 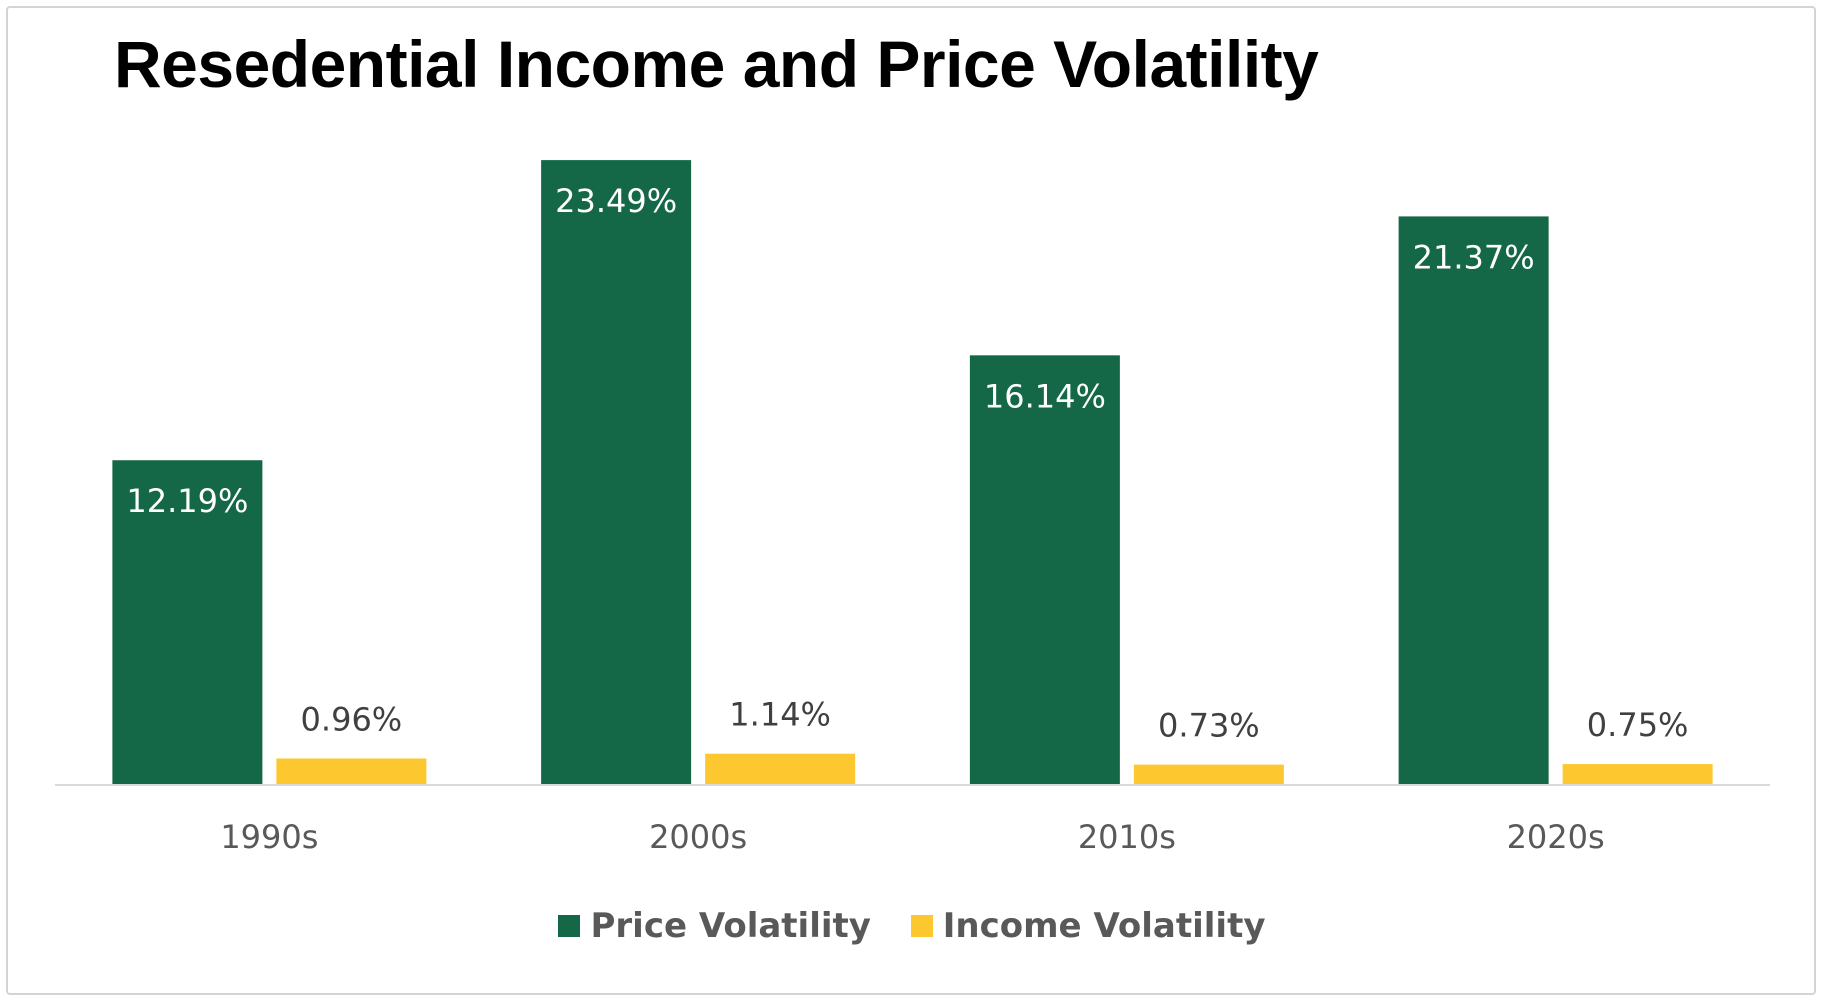 What do you see at coordinates (780, 768) in the screenshot?
I see `bar-income-2000s` at bounding box center [780, 768].